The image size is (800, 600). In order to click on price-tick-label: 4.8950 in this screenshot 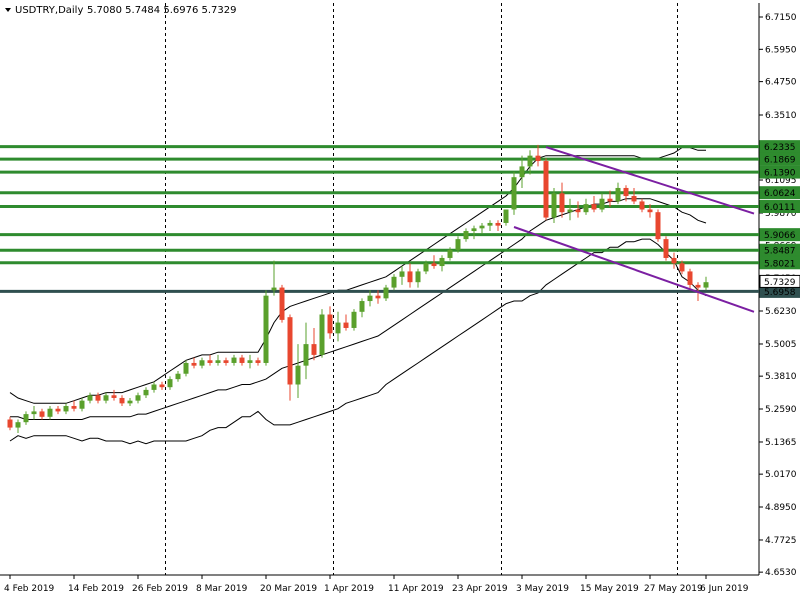, I will do `click(781, 508)`.